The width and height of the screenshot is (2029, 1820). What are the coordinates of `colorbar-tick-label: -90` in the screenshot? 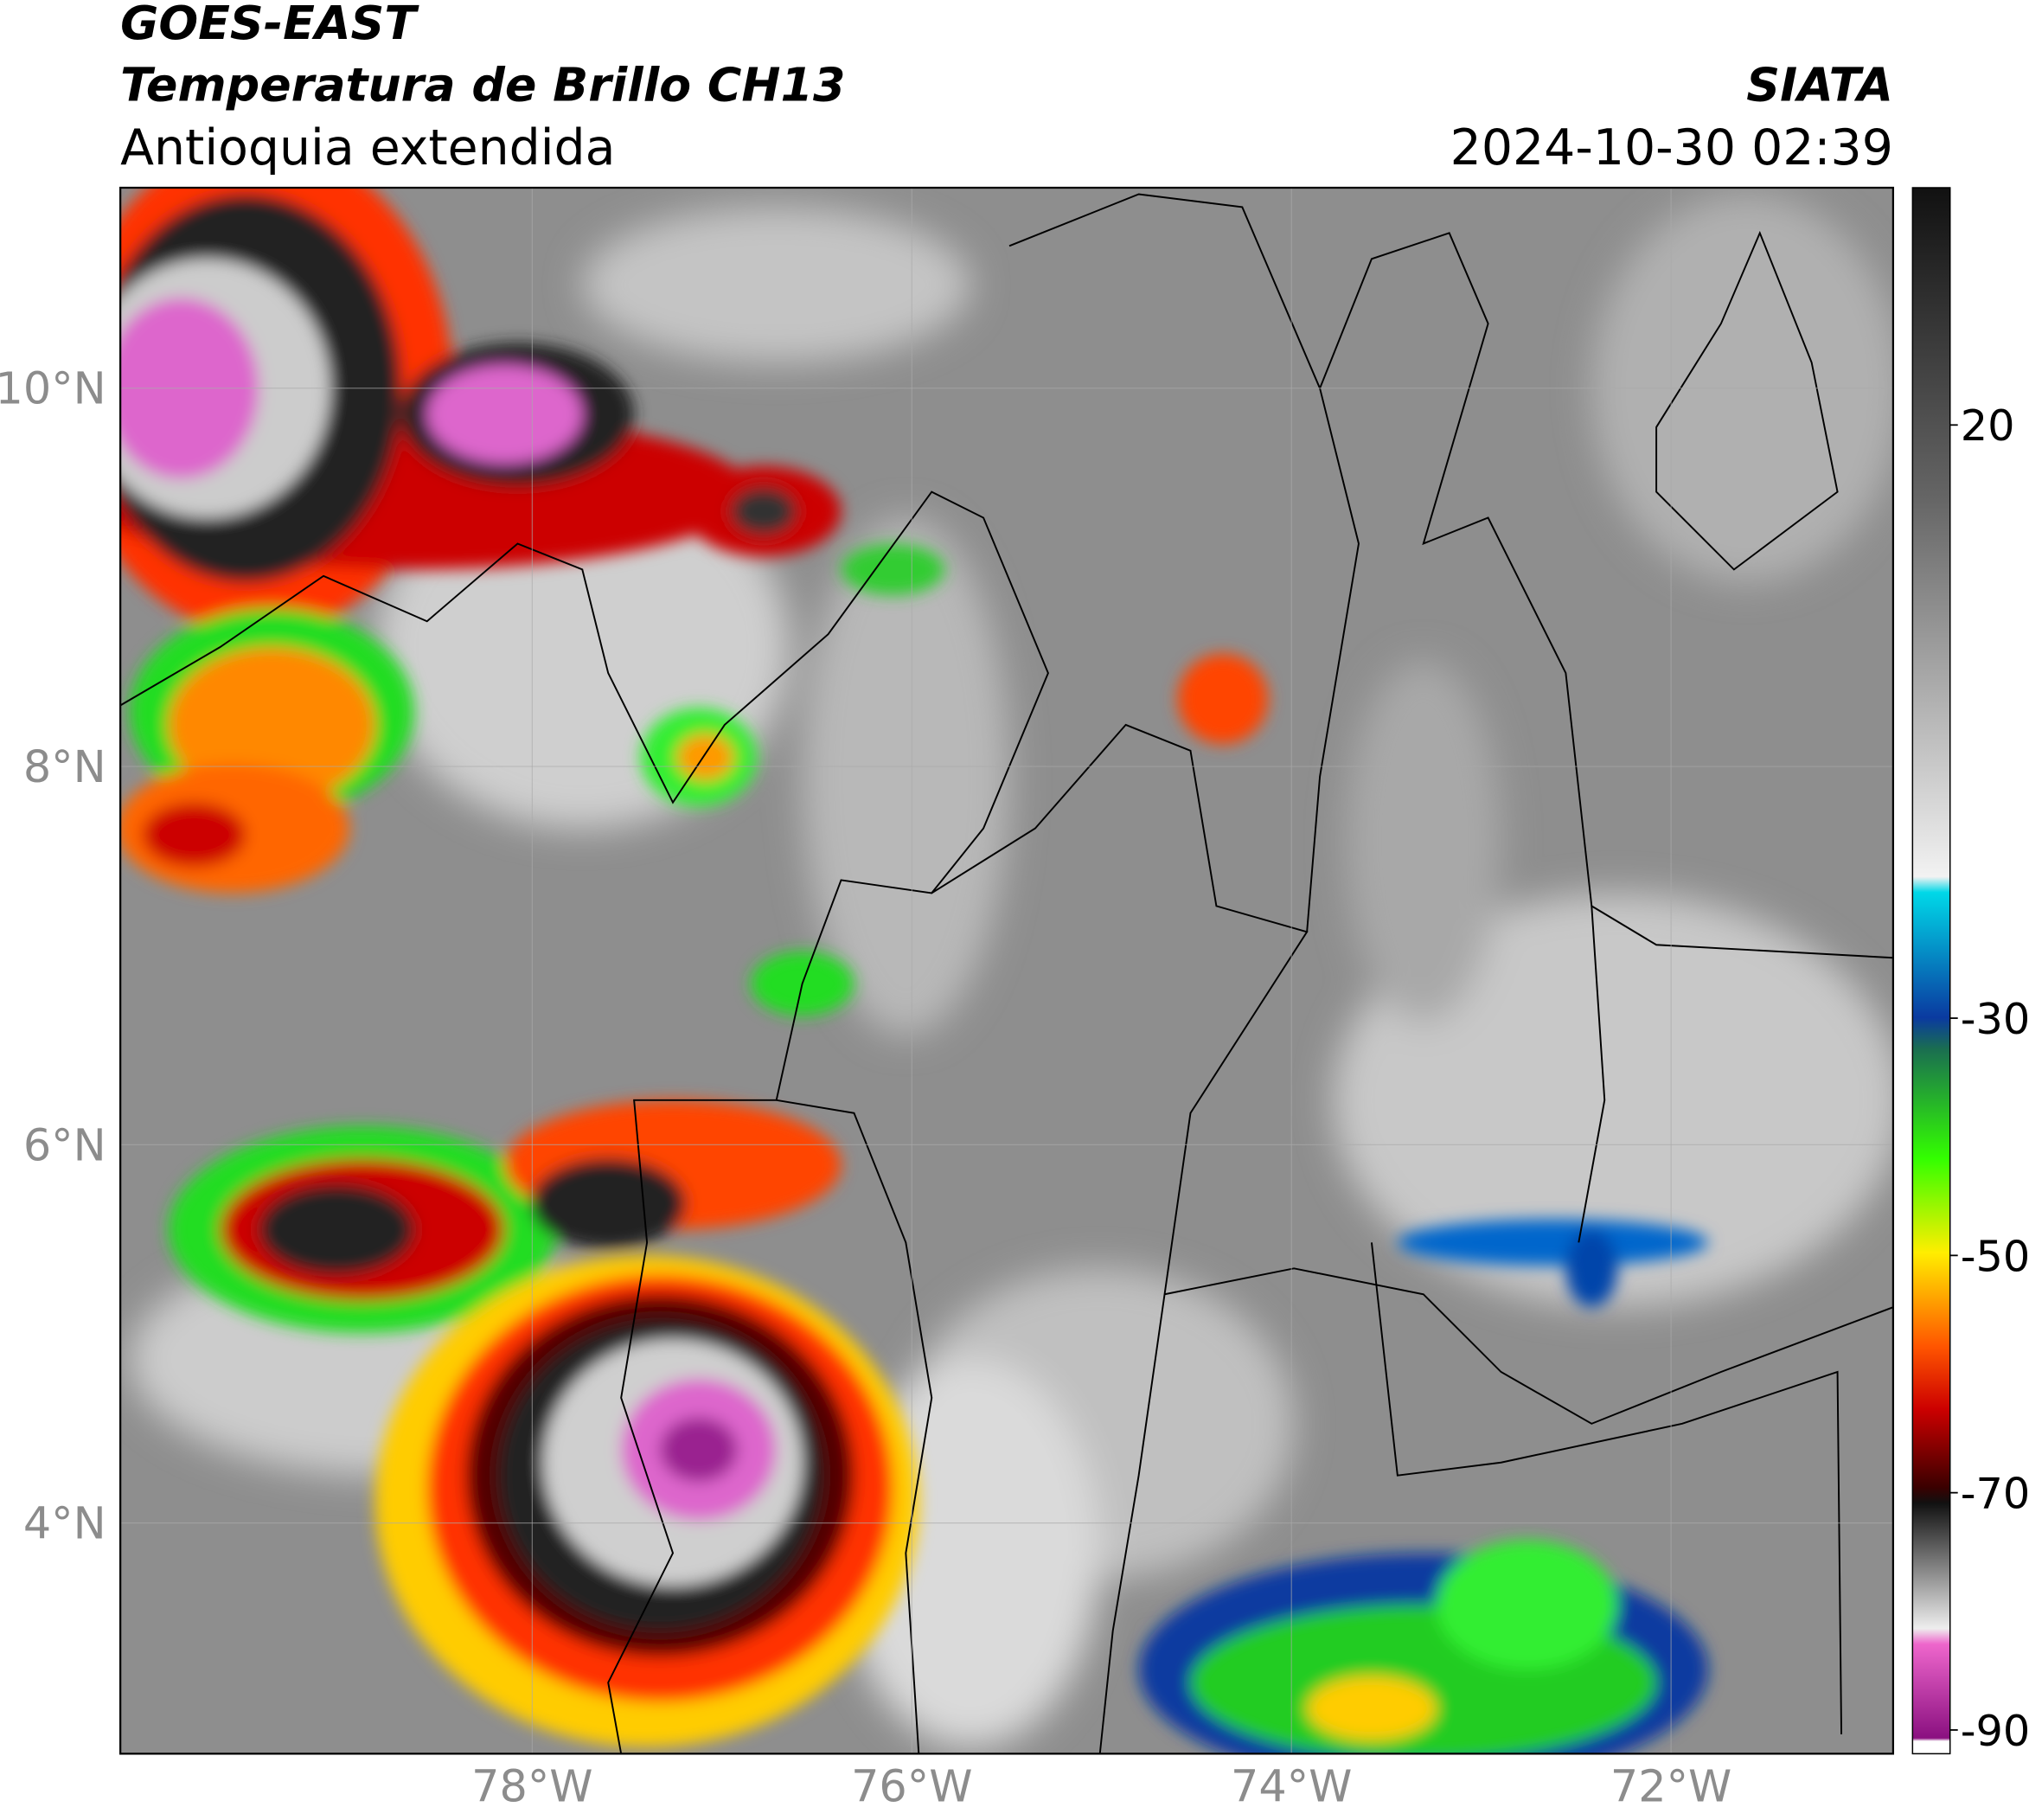 It's located at (1995, 1731).